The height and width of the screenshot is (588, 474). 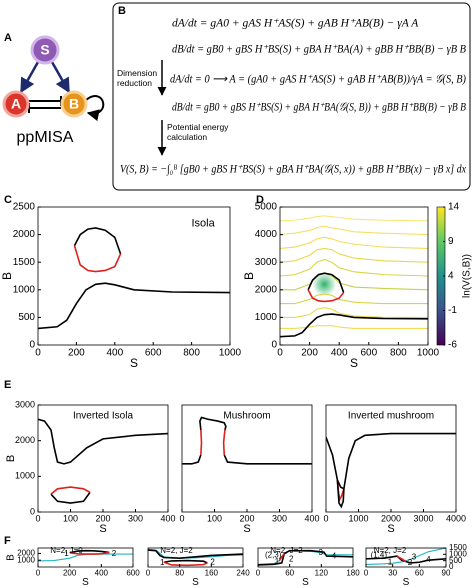 I want to click on chart: 0 80 160 240 S N=2, J=2 1 2, so click(x=198, y=567).